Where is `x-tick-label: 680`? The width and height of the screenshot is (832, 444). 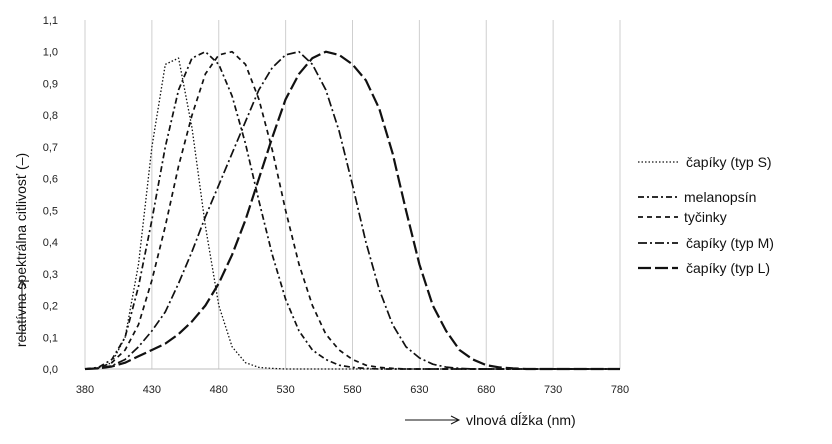
x-tick-label: 680 is located at coordinates (486, 390).